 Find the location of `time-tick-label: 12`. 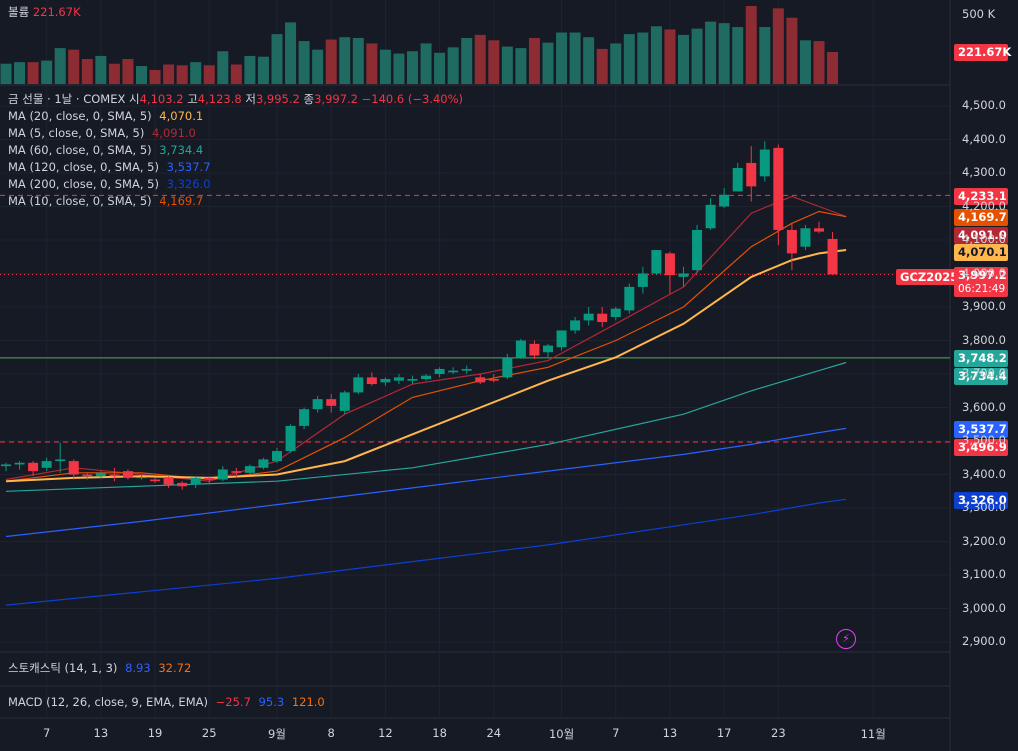

time-tick-label: 12 is located at coordinates (385, 733).